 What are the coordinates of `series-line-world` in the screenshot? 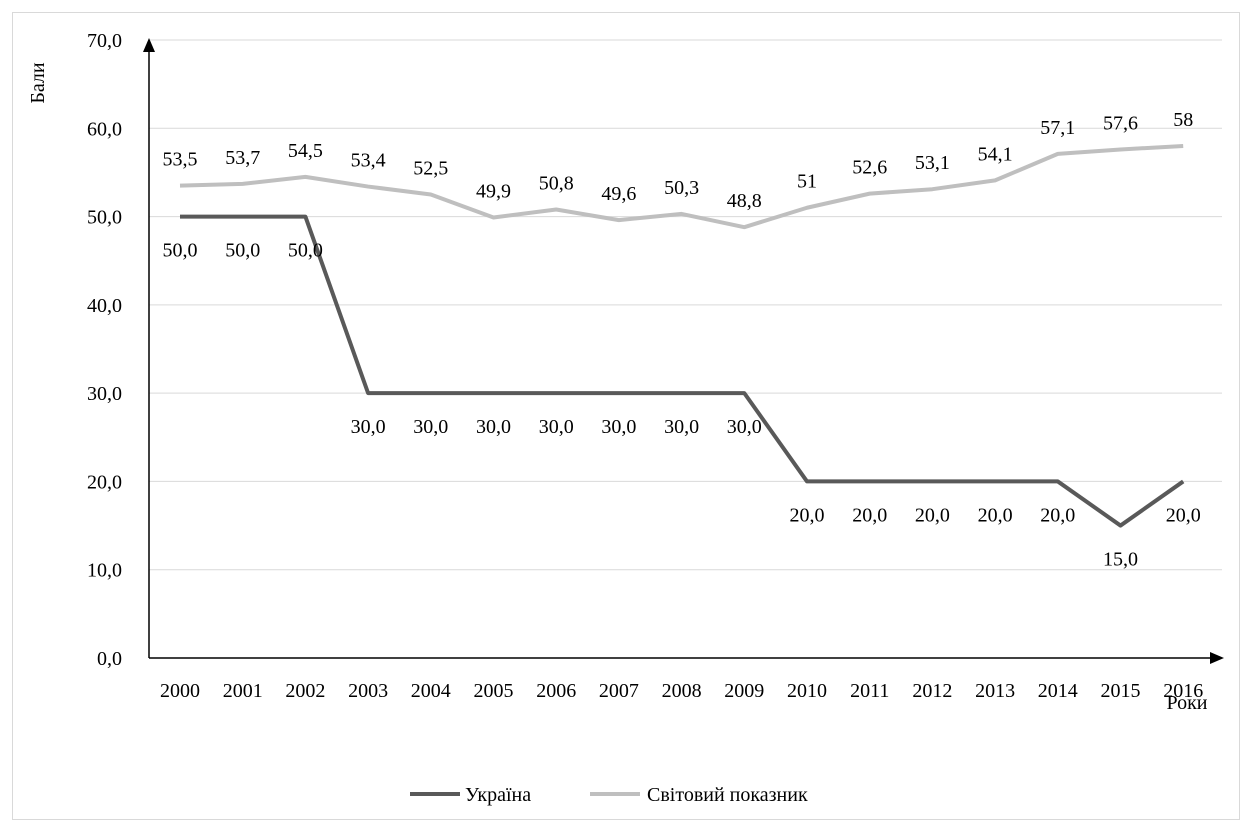 It's located at (681, 186).